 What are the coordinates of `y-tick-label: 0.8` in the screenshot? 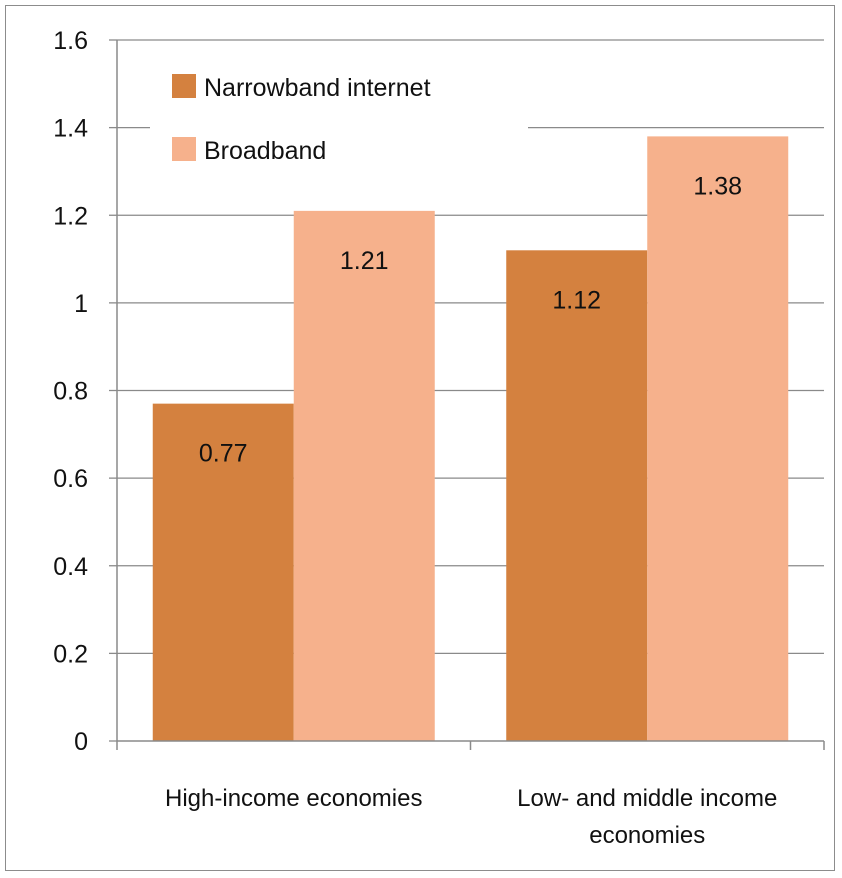 It's located at (70, 392).